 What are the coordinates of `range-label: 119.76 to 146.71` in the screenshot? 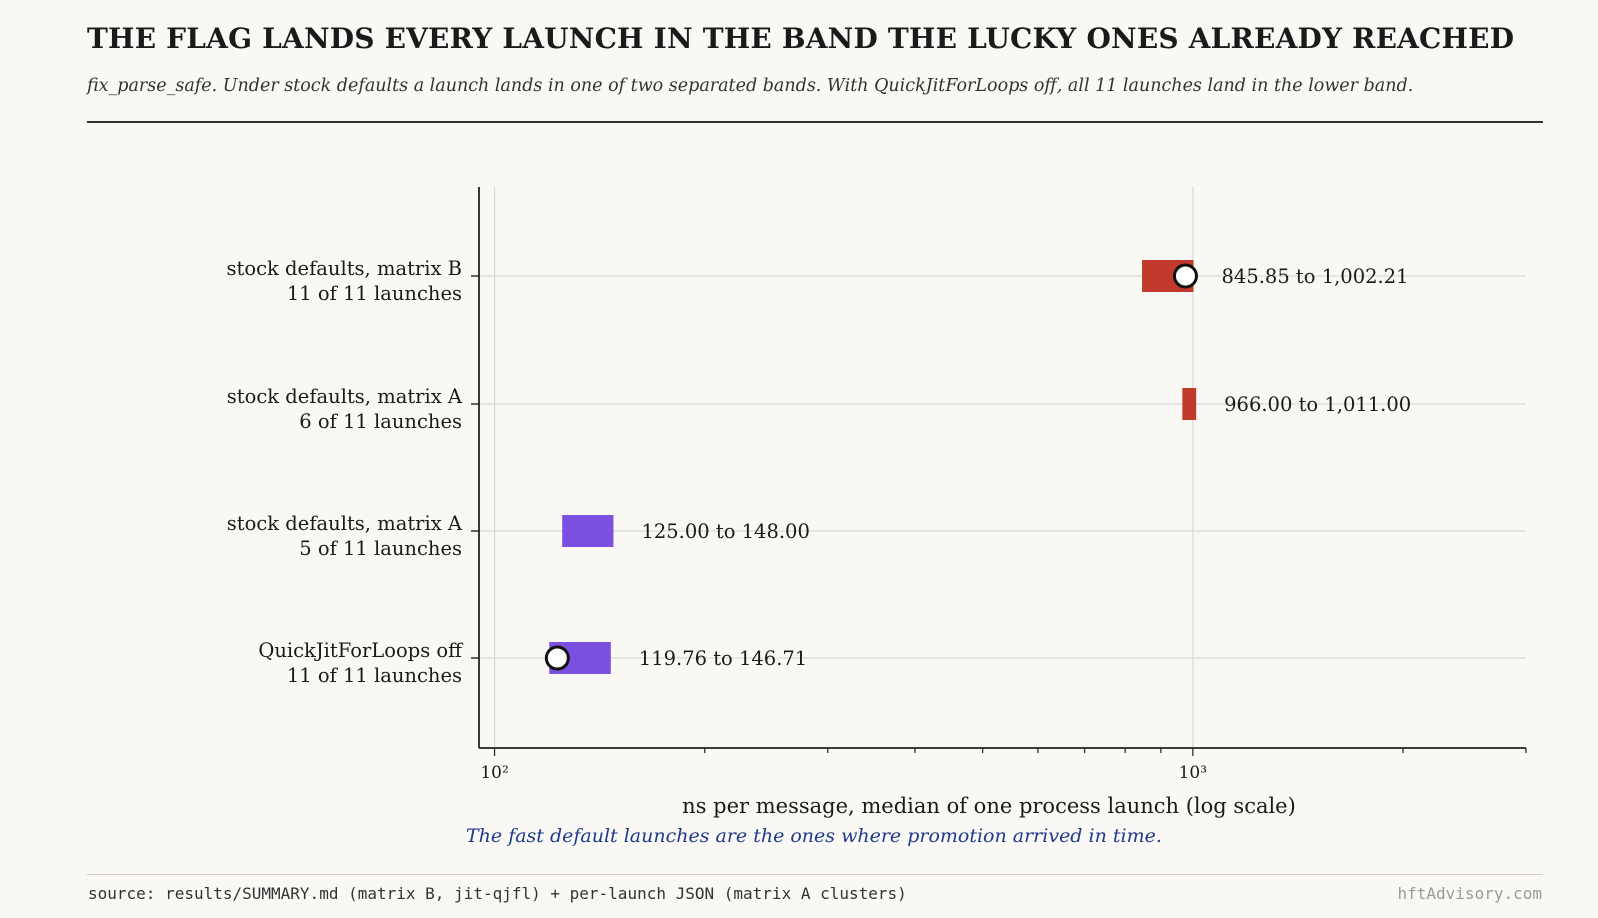 It's located at (723, 658).